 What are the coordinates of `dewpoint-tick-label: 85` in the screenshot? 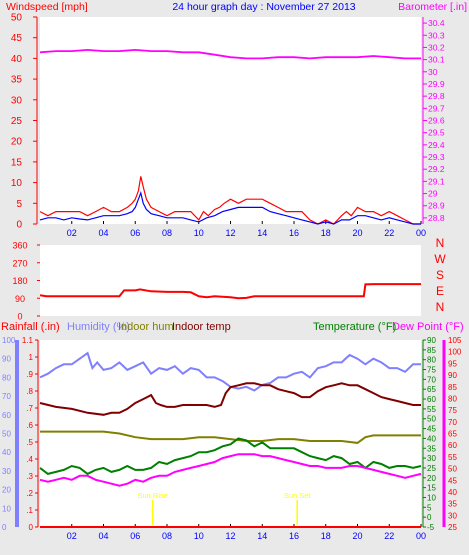 It's located at (452, 387).